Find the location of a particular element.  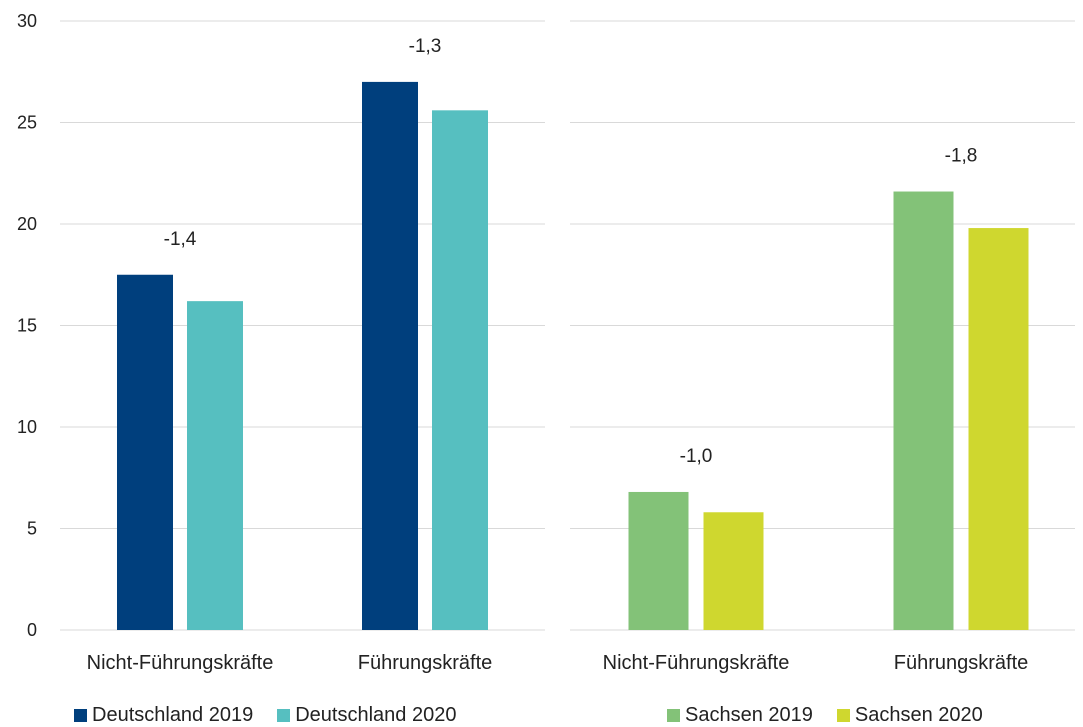

legend-item: Sachsen 2020 is located at coordinates (909, 715).